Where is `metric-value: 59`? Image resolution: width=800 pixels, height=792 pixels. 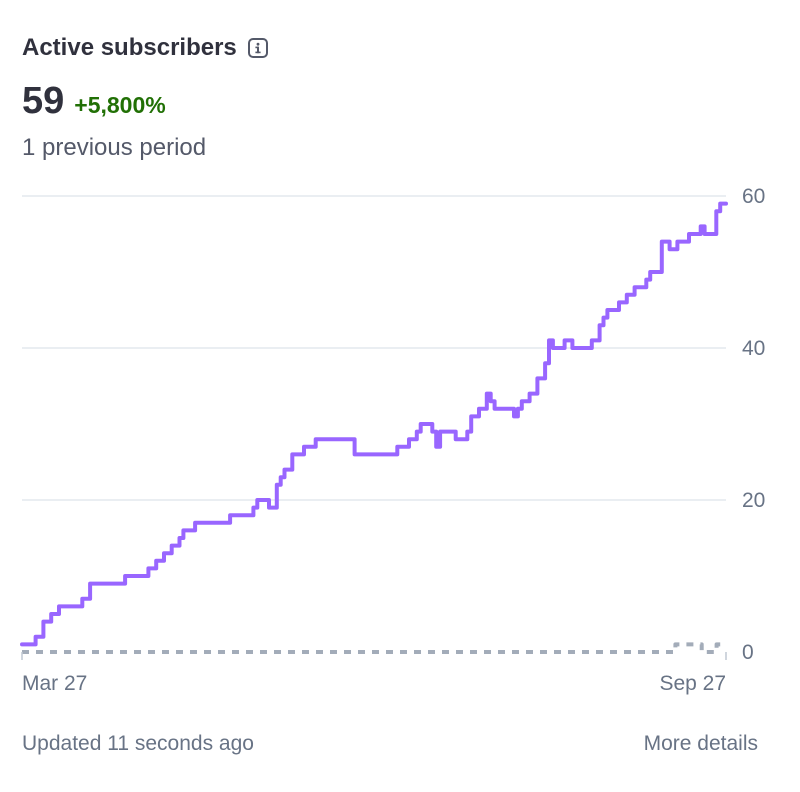 metric-value: 59 is located at coordinates (43, 101).